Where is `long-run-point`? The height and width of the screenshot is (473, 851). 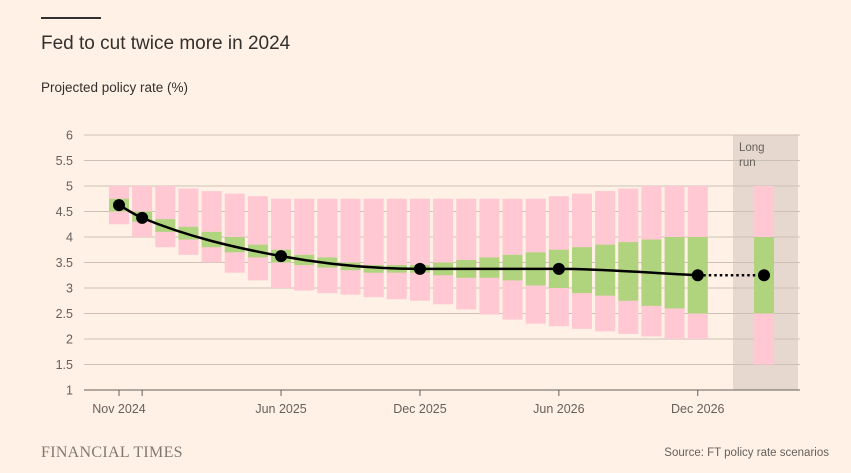
long-run-point is located at coordinates (764, 275).